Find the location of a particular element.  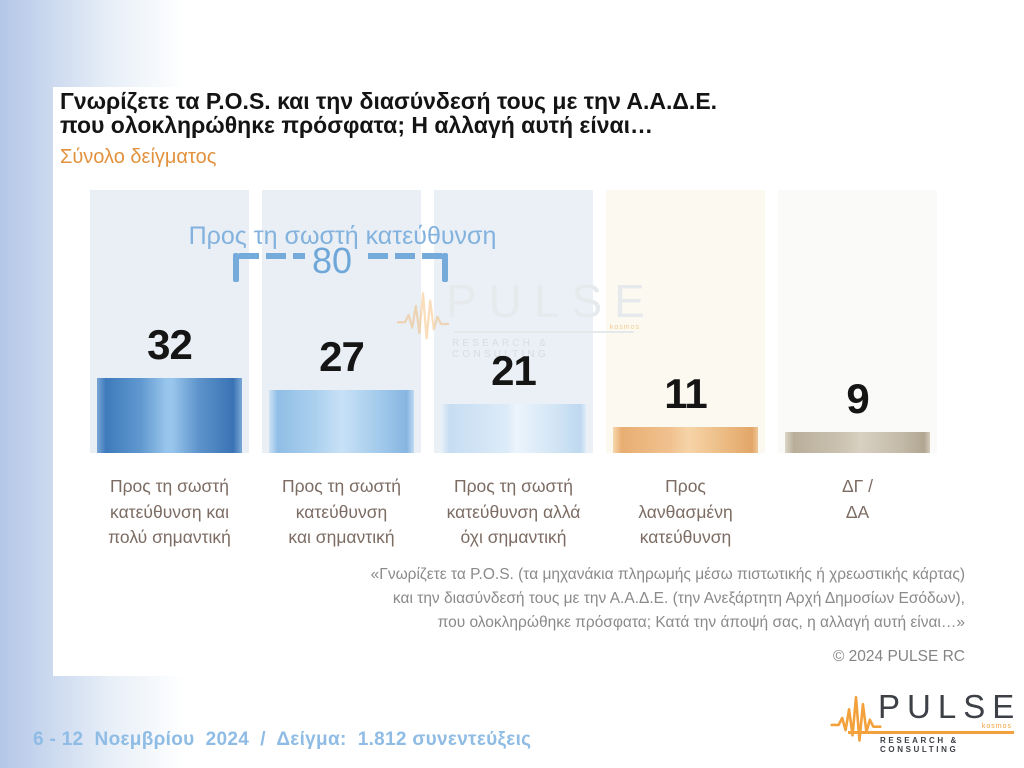

pulse-watermark: PULSE kosmos RESEARCH & CONSULTING is located at coordinates (521, 317).